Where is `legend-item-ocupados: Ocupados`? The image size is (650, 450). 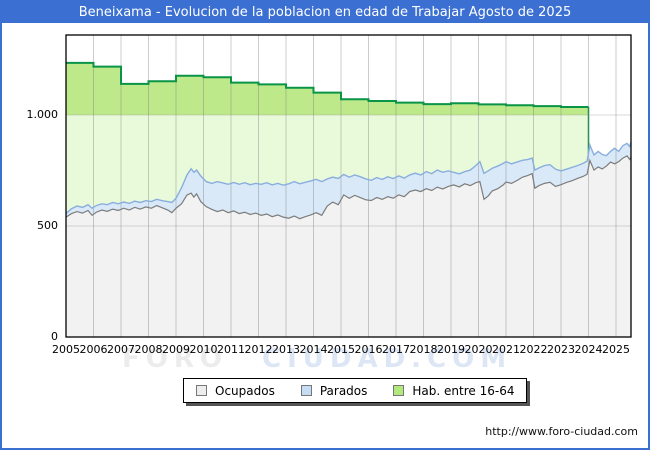
legend-item-ocupados: Ocupados is located at coordinates (235, 391).